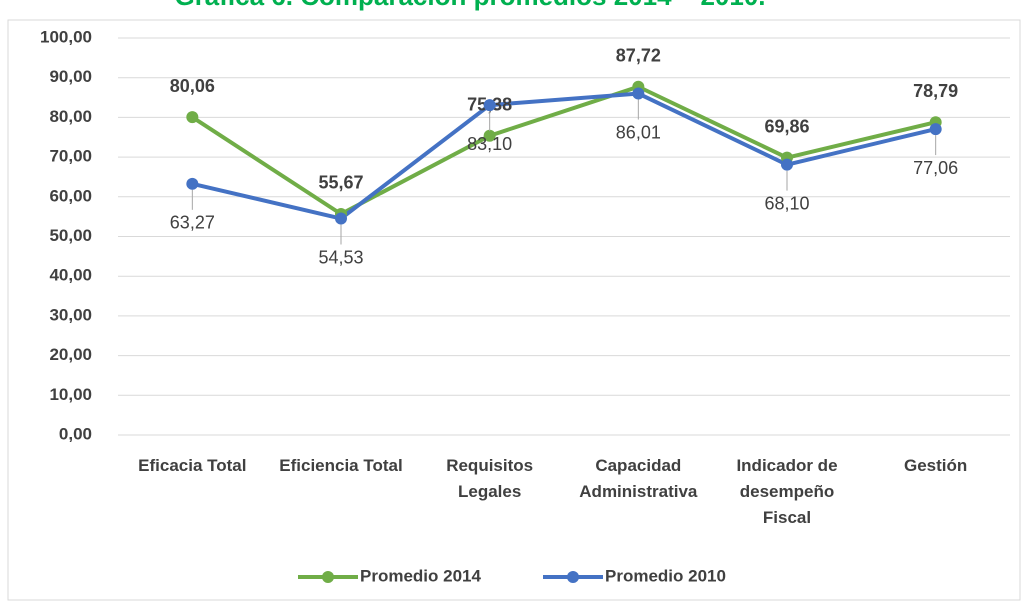  I want to click on data-label: 80,06, so click(192, 86).